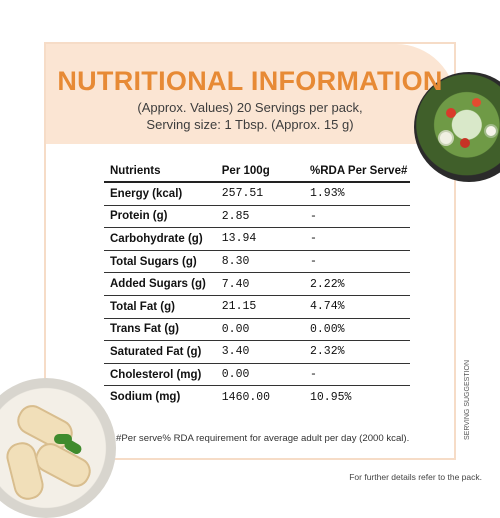 This screenshot has height=518, width=500. I want to click on header-nutrients: Nutrients, so click(135, 170).